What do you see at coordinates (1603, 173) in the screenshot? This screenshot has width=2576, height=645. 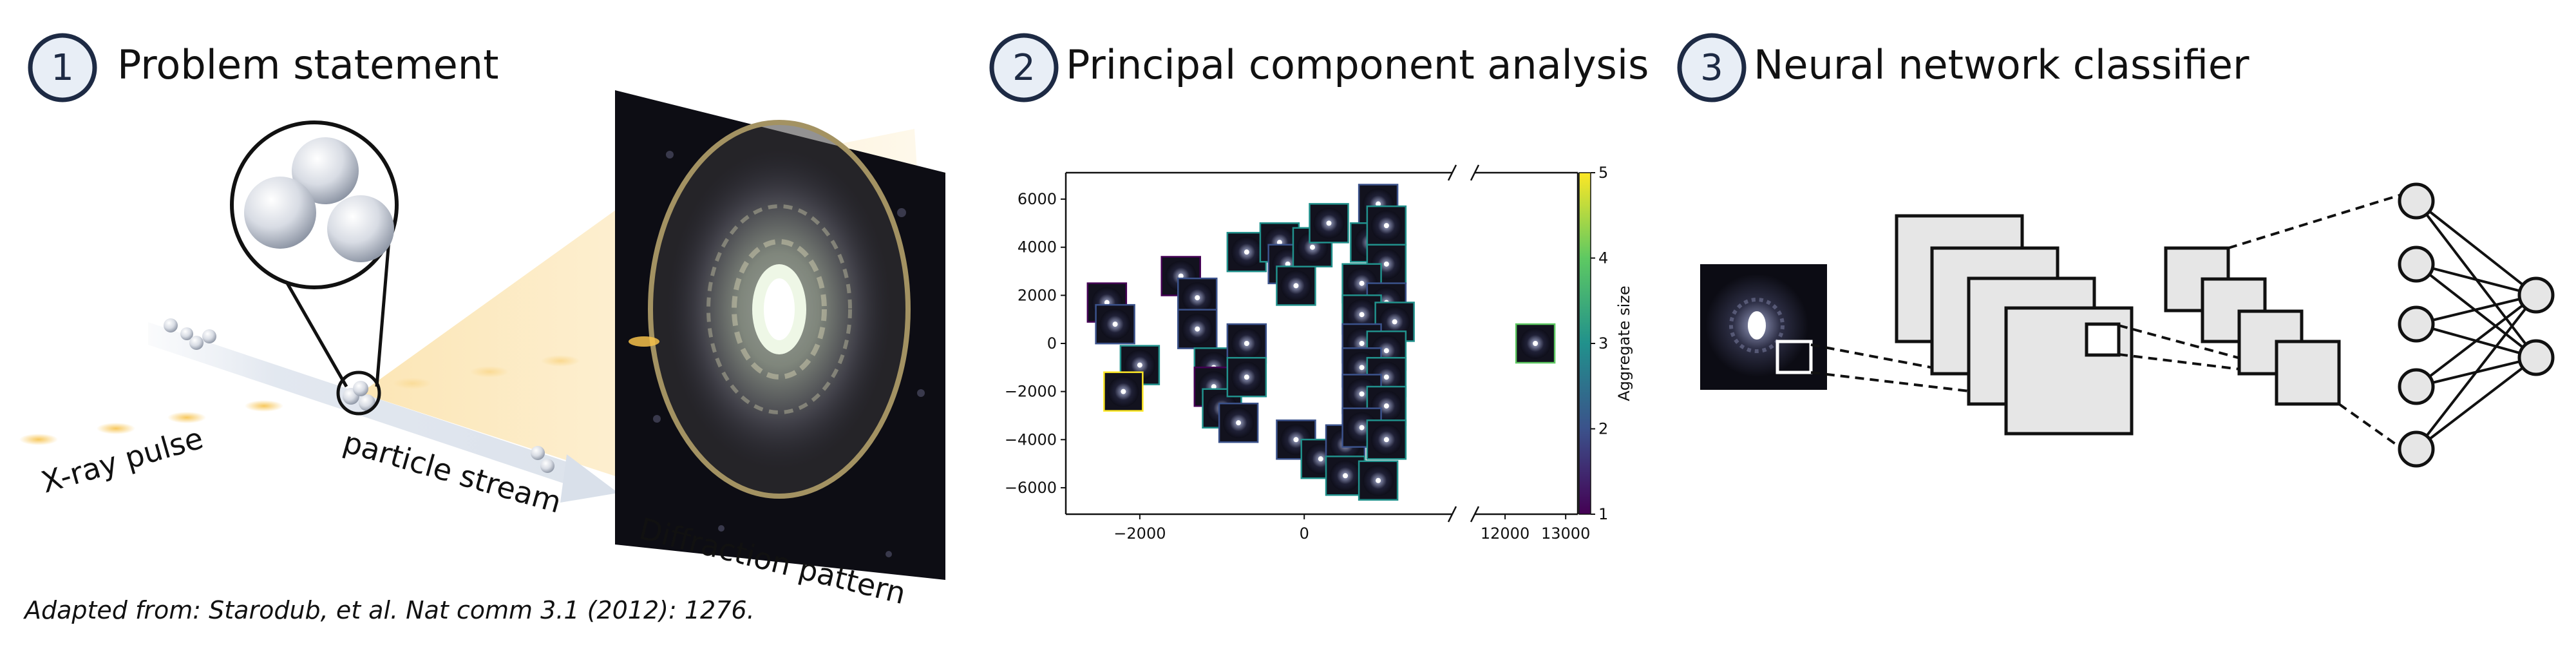 I see `colorbar-tick-label: 5` at bounding box center [1603, 173].